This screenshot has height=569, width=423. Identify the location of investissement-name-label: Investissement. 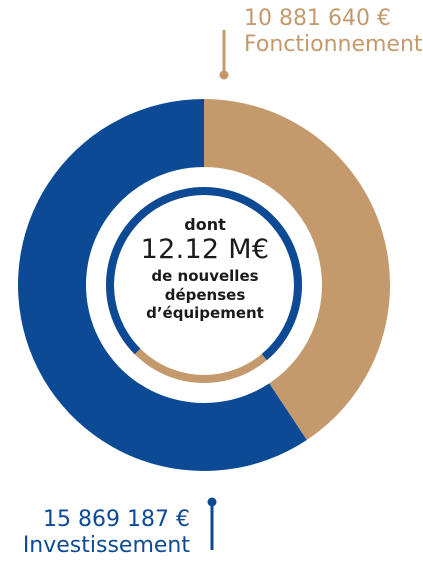
(106, 546).